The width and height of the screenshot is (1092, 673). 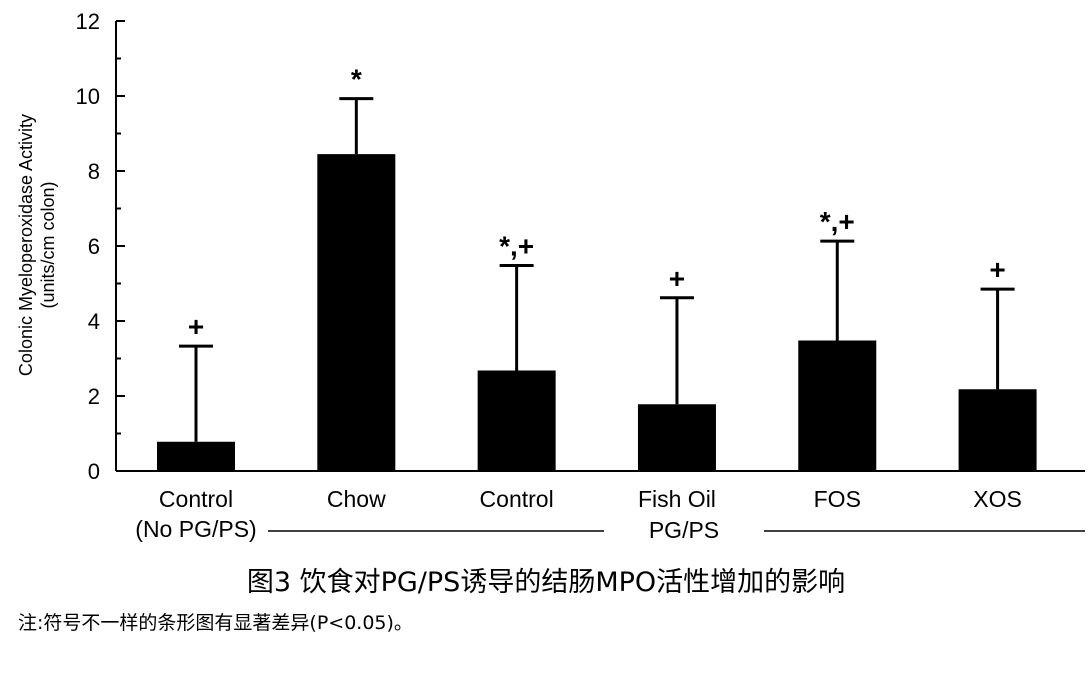 What do you see at coordinates (546, 582) in the screenshot?
I see `figure-caption: 图3 饮食对PG/PS诱导的结肠MPO活性增加的影响` at bounding box center [546, 582].